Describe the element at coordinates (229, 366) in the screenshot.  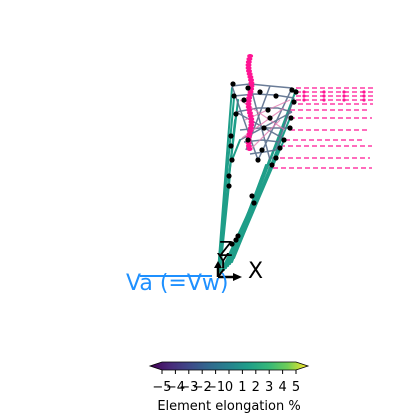
I see `colorbar-gradient` at that location.